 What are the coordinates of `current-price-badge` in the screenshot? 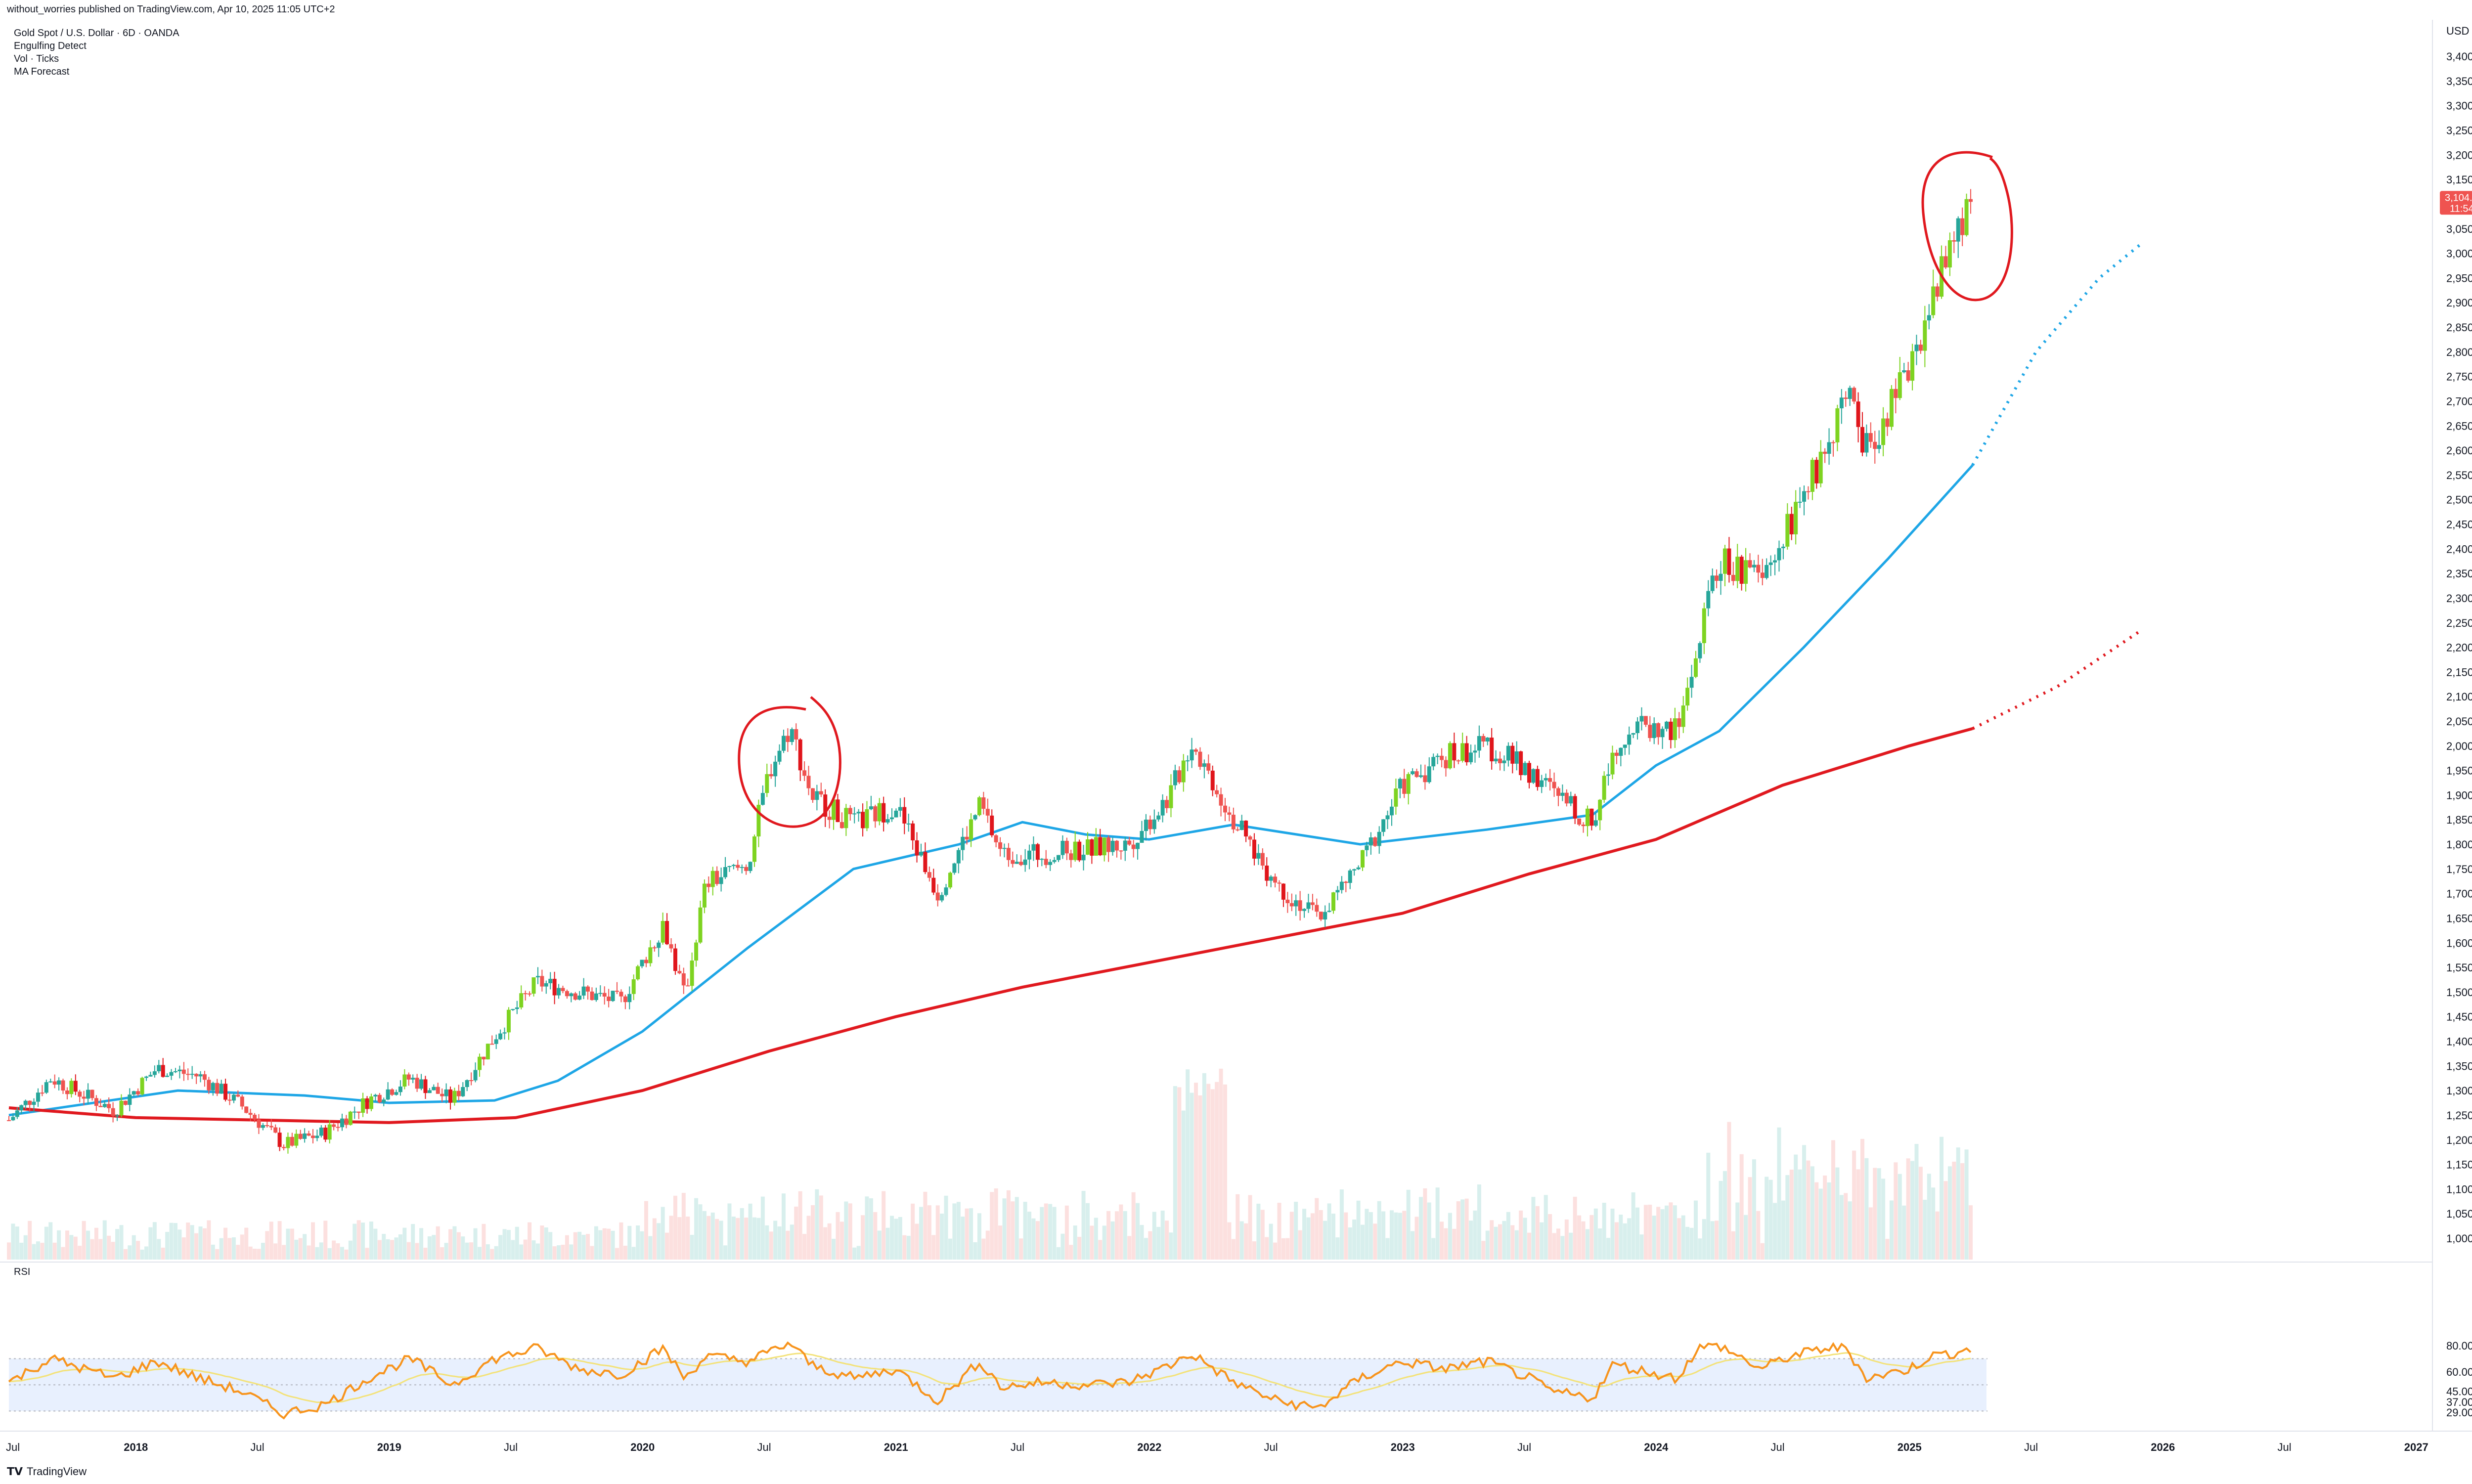 It's located at (2456, 203).